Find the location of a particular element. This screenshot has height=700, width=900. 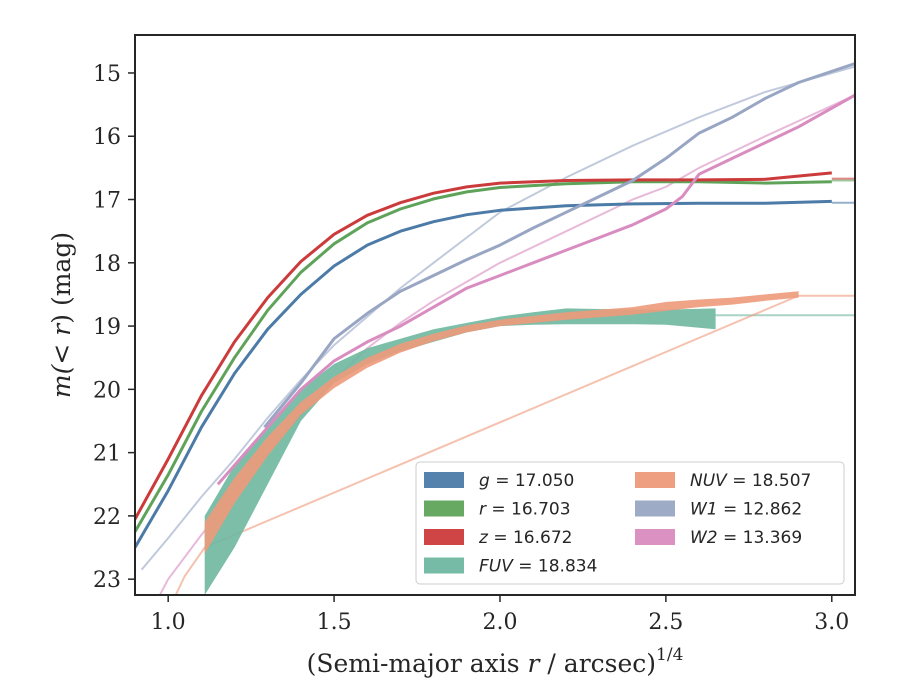

legend-swatch-w2 is located at coordinates (655, 537).